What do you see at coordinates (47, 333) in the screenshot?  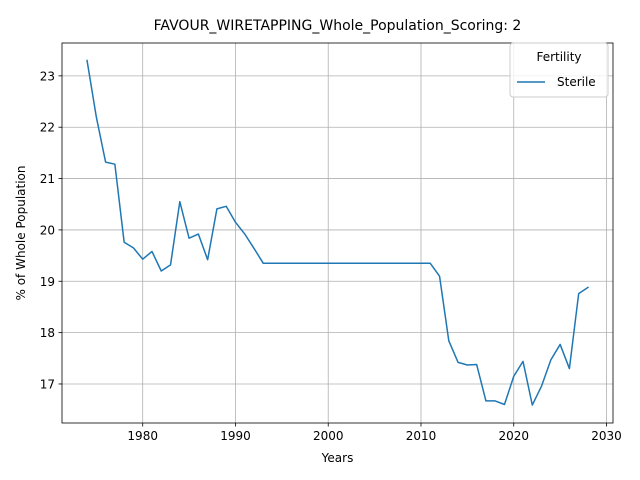 I see `y-tick-label: 18` at bounding box center [47, 333].